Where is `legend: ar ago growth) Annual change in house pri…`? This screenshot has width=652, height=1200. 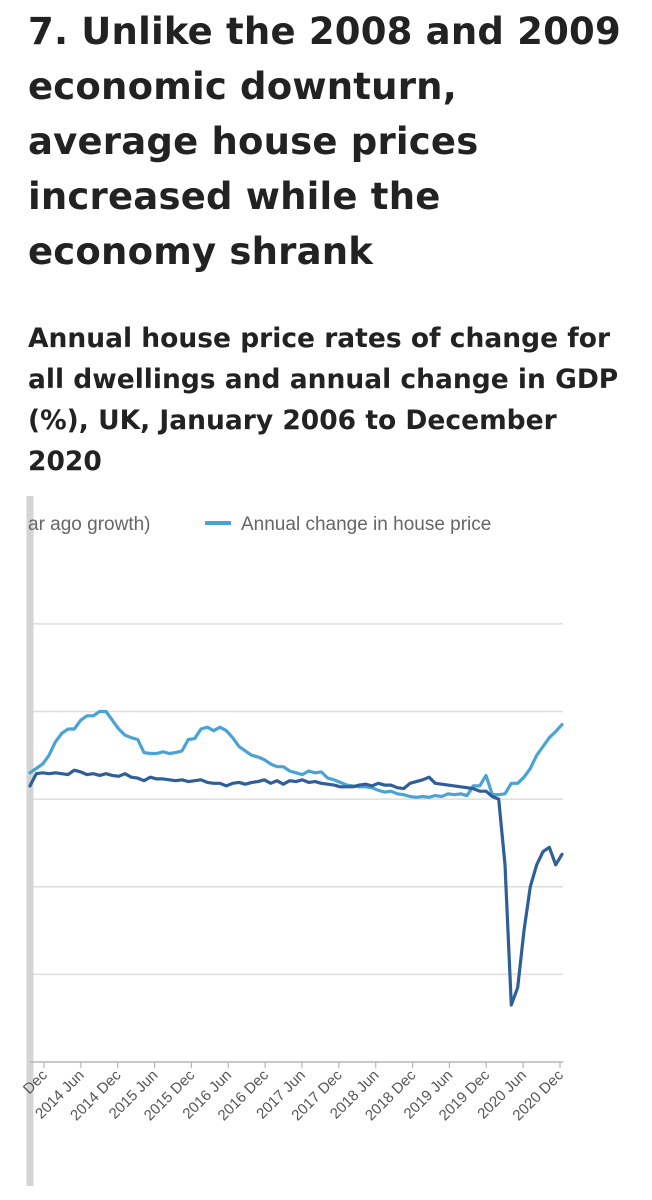
legend: ar ago growth) Annual change in house pri… is located at coordinates (259, 524).